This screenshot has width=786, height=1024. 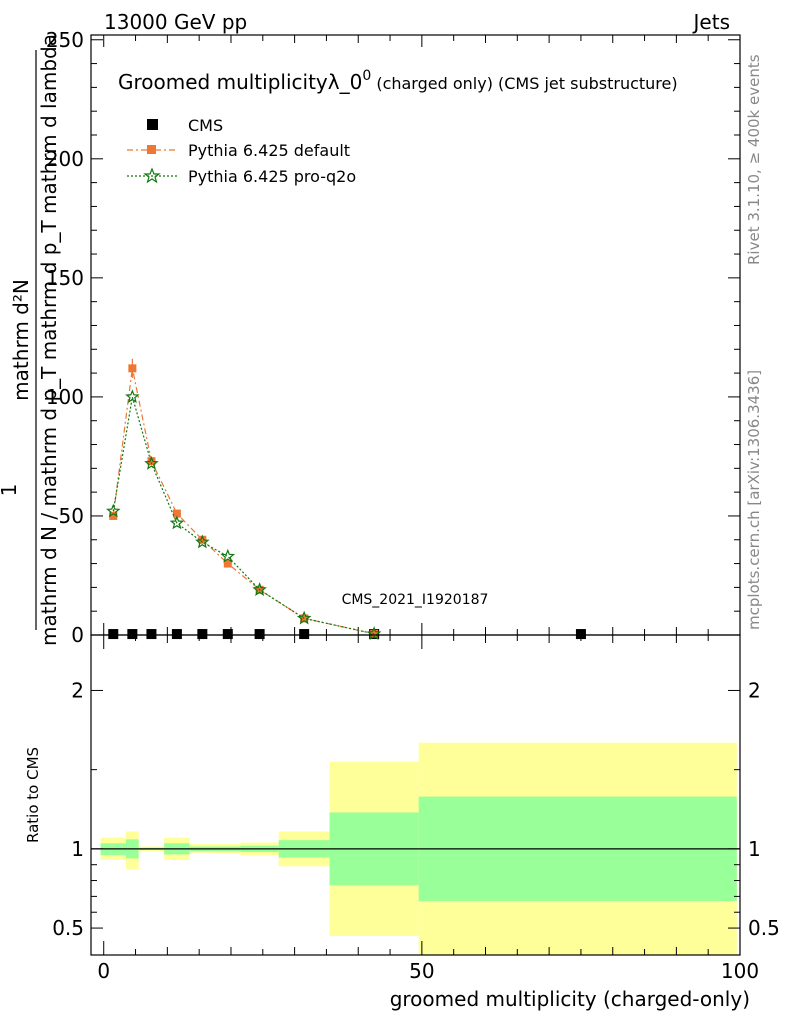 What do you see at coordinates (754, 500) in the screenshot?
I see `mcplots-label: mcplots.cern.ch [arXiv:1306.3436]` at bounding box center [754, 500].